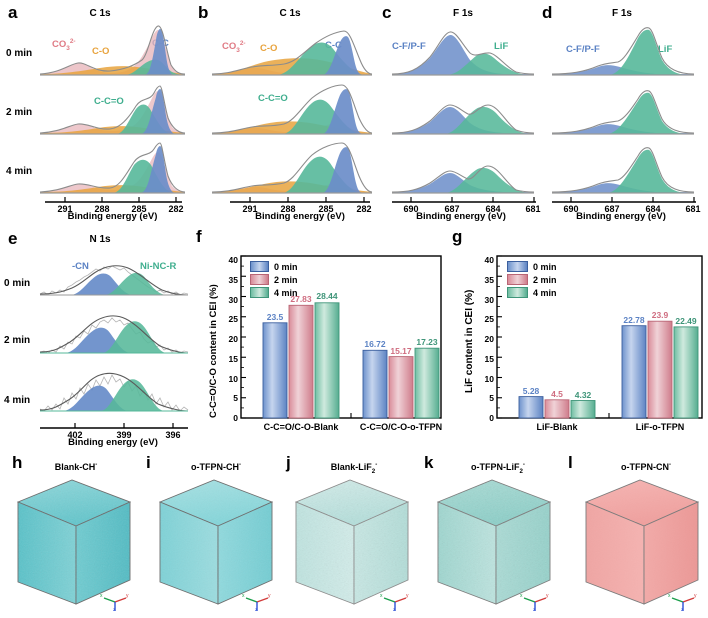 Image resolution: width=708 pixels, height=618 pixels. Describe the element at coordinates (612, 209) in the screenshot. I see `panel-d-xtick-1: 687` at that location.